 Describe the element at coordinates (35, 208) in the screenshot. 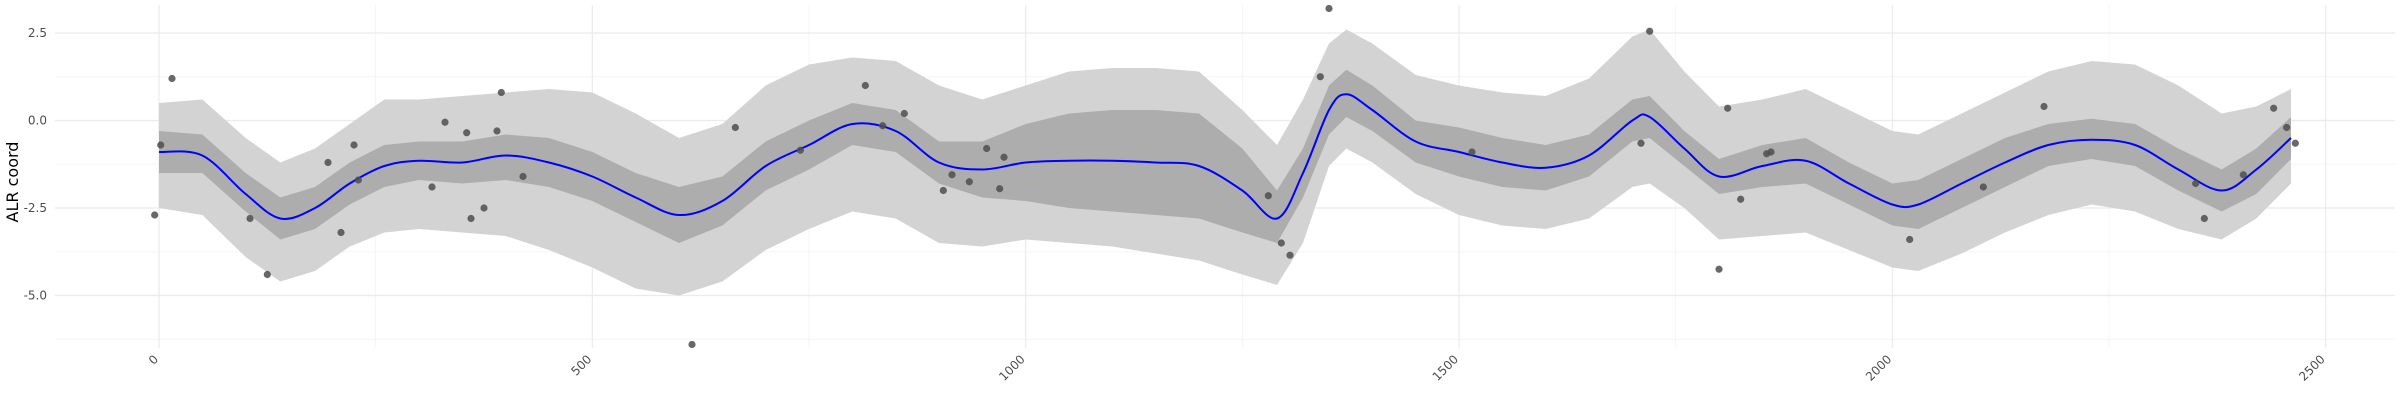

I see `y-tick-label: -2.5` at that location.